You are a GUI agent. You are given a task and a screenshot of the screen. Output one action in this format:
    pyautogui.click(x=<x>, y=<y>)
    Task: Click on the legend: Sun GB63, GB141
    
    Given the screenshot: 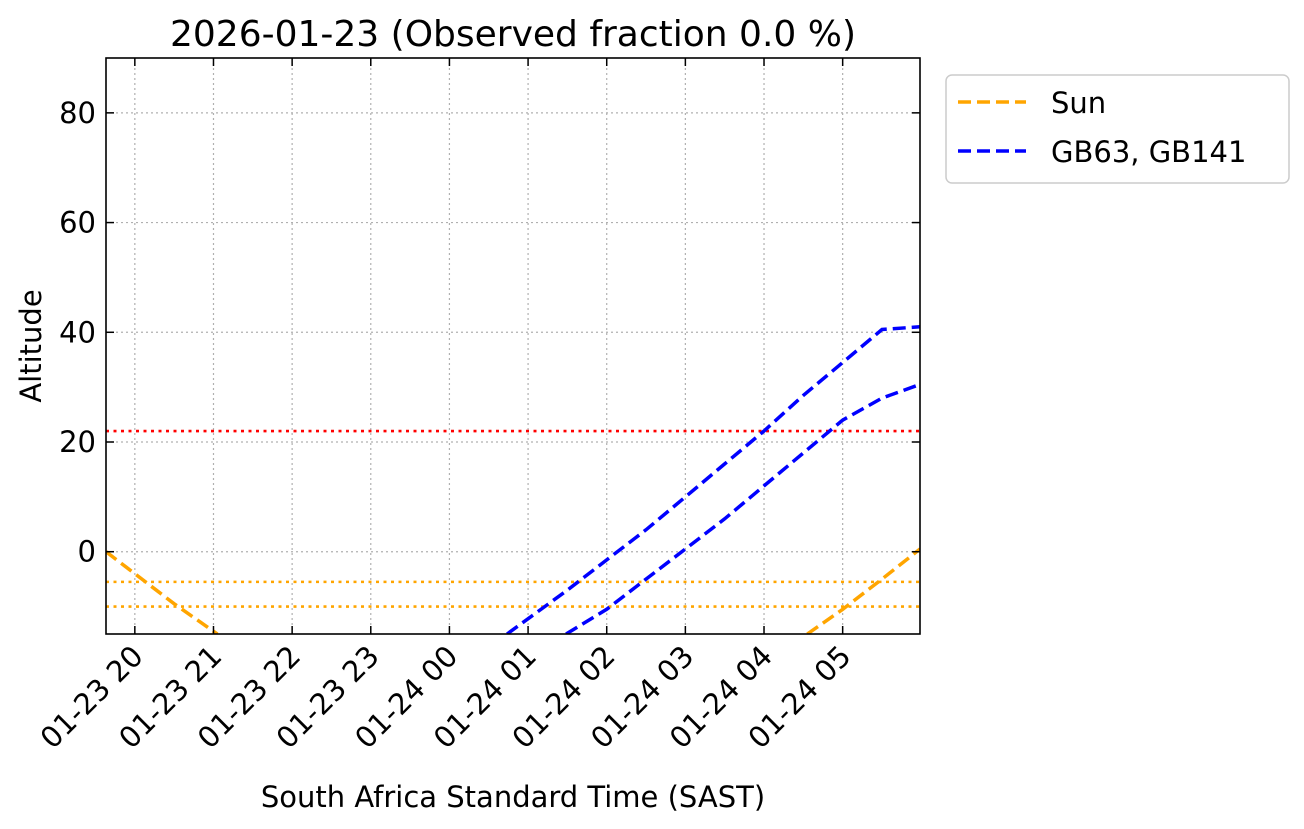 What is the action you would take?
    pyautogui.click(x=1117, y=129)
    